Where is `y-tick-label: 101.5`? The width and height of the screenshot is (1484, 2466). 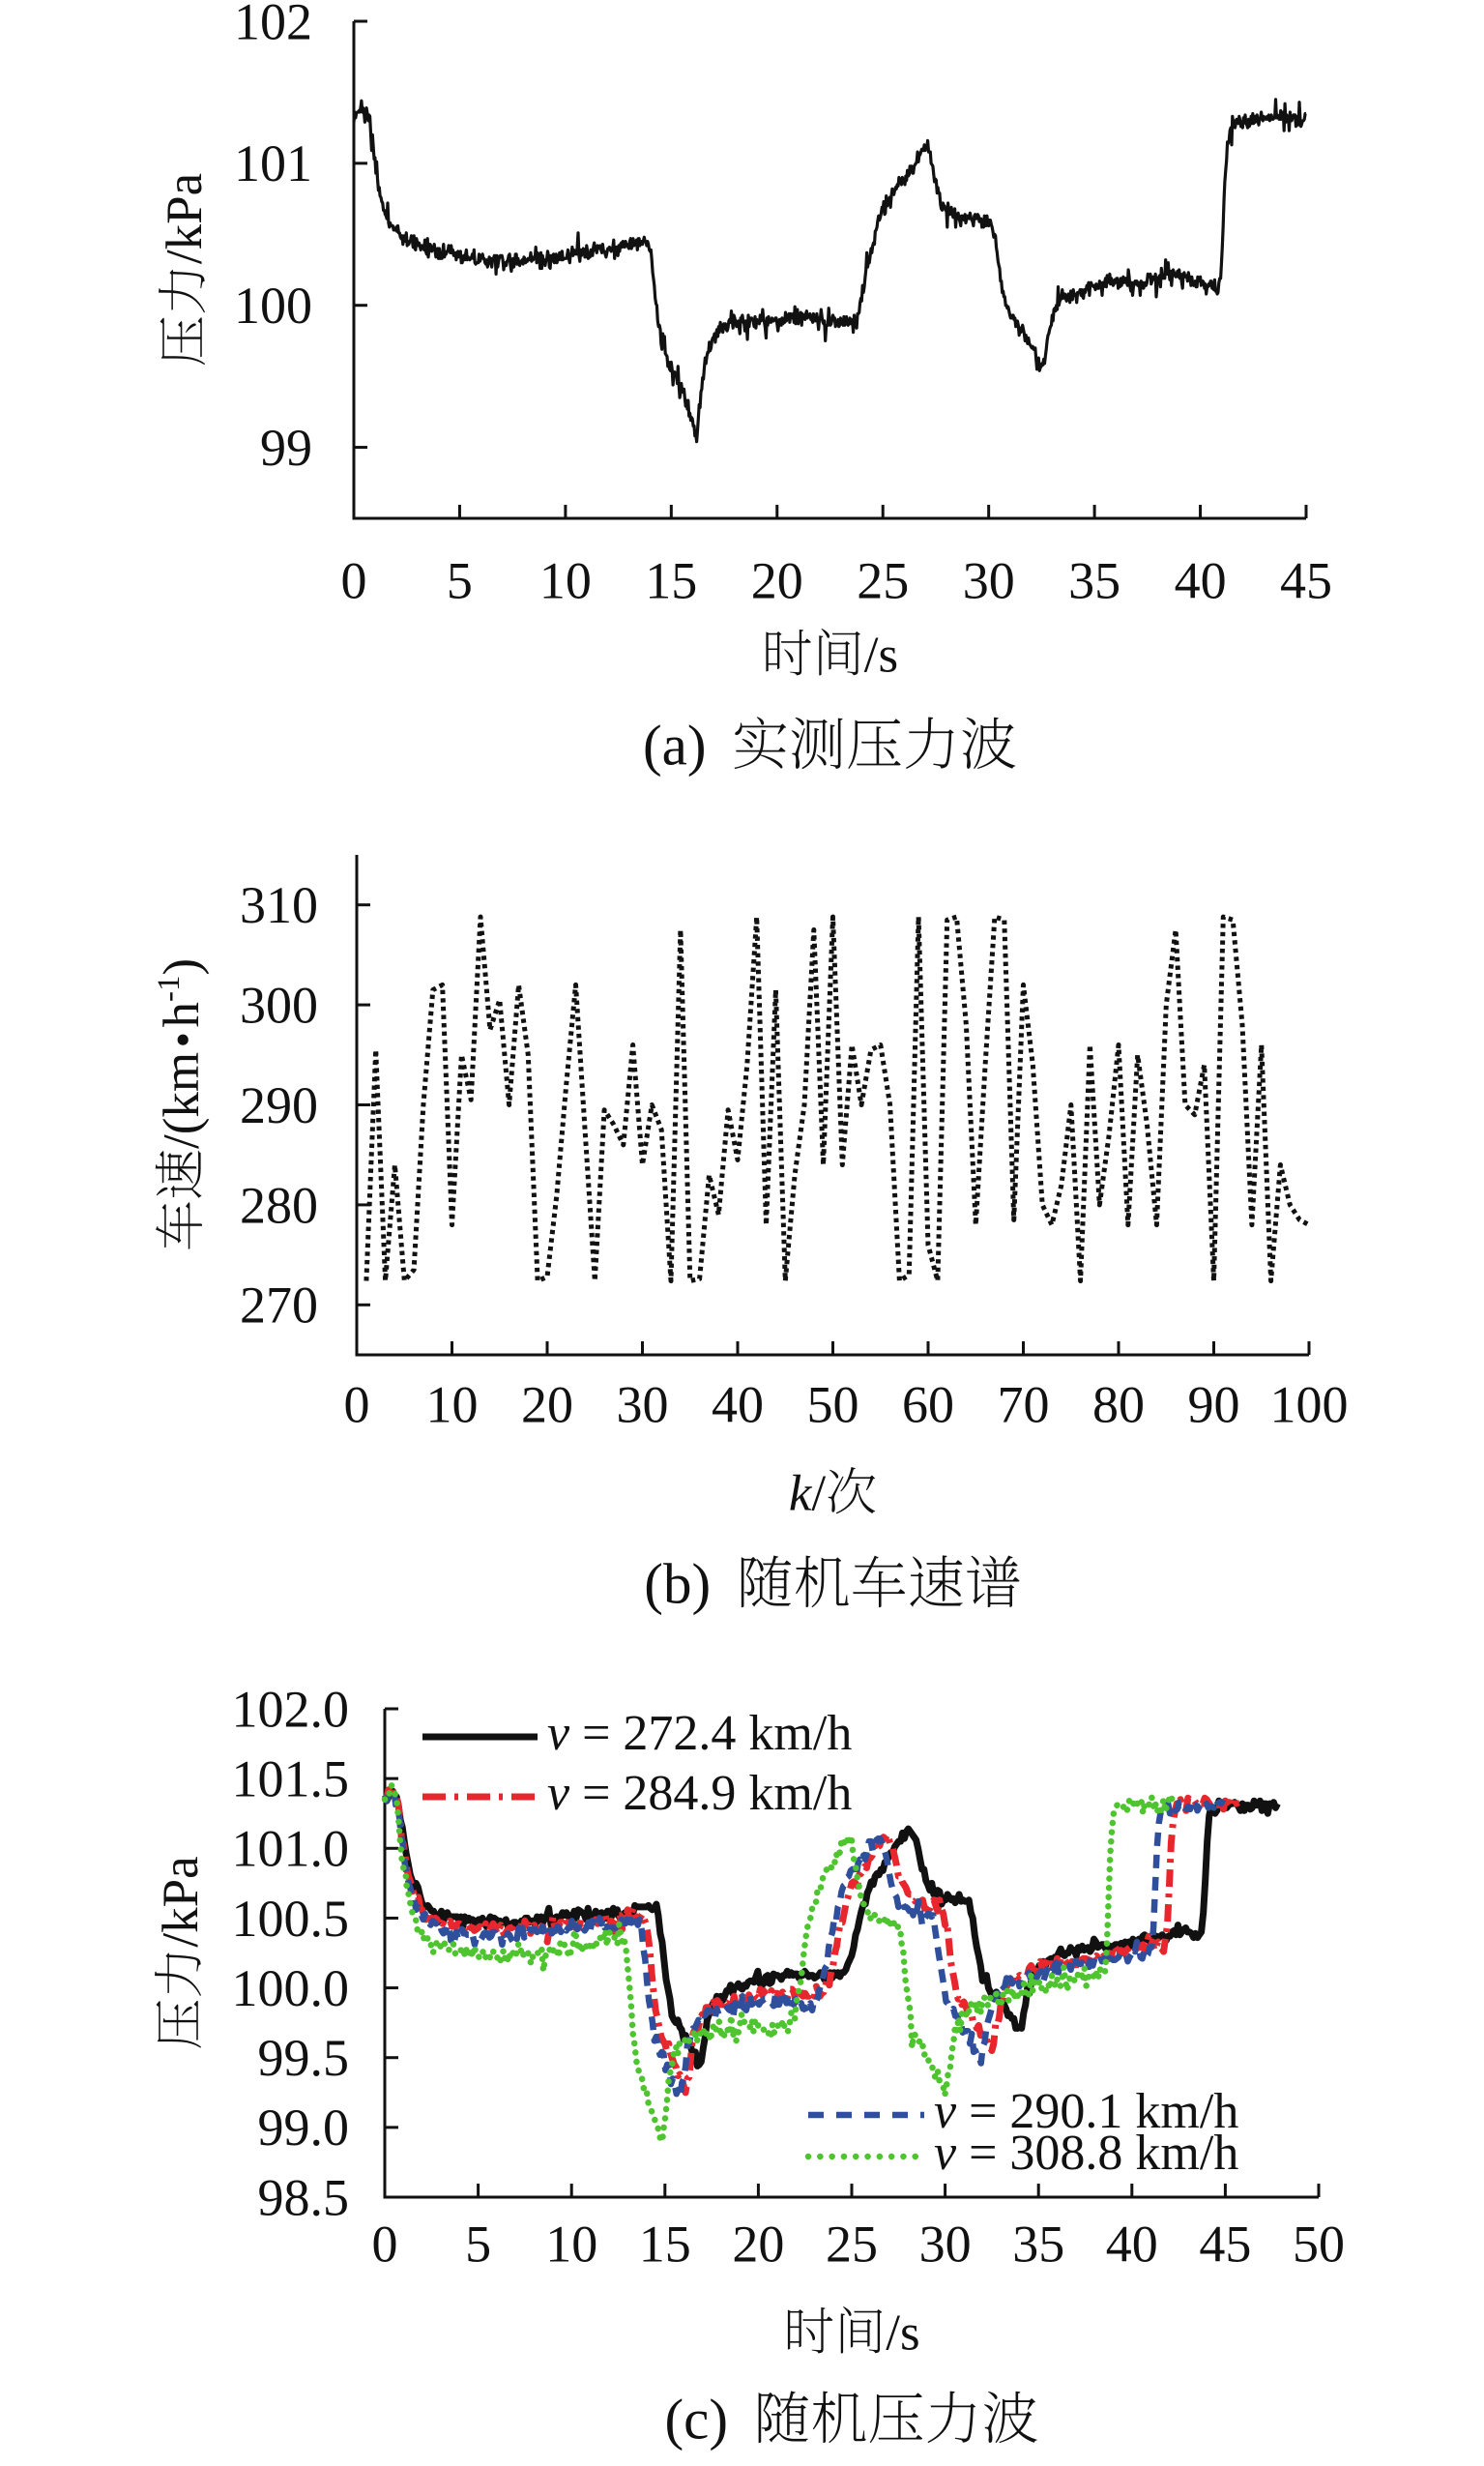
y-tick-label: 101.5 is located at coordinates (291, 1779).